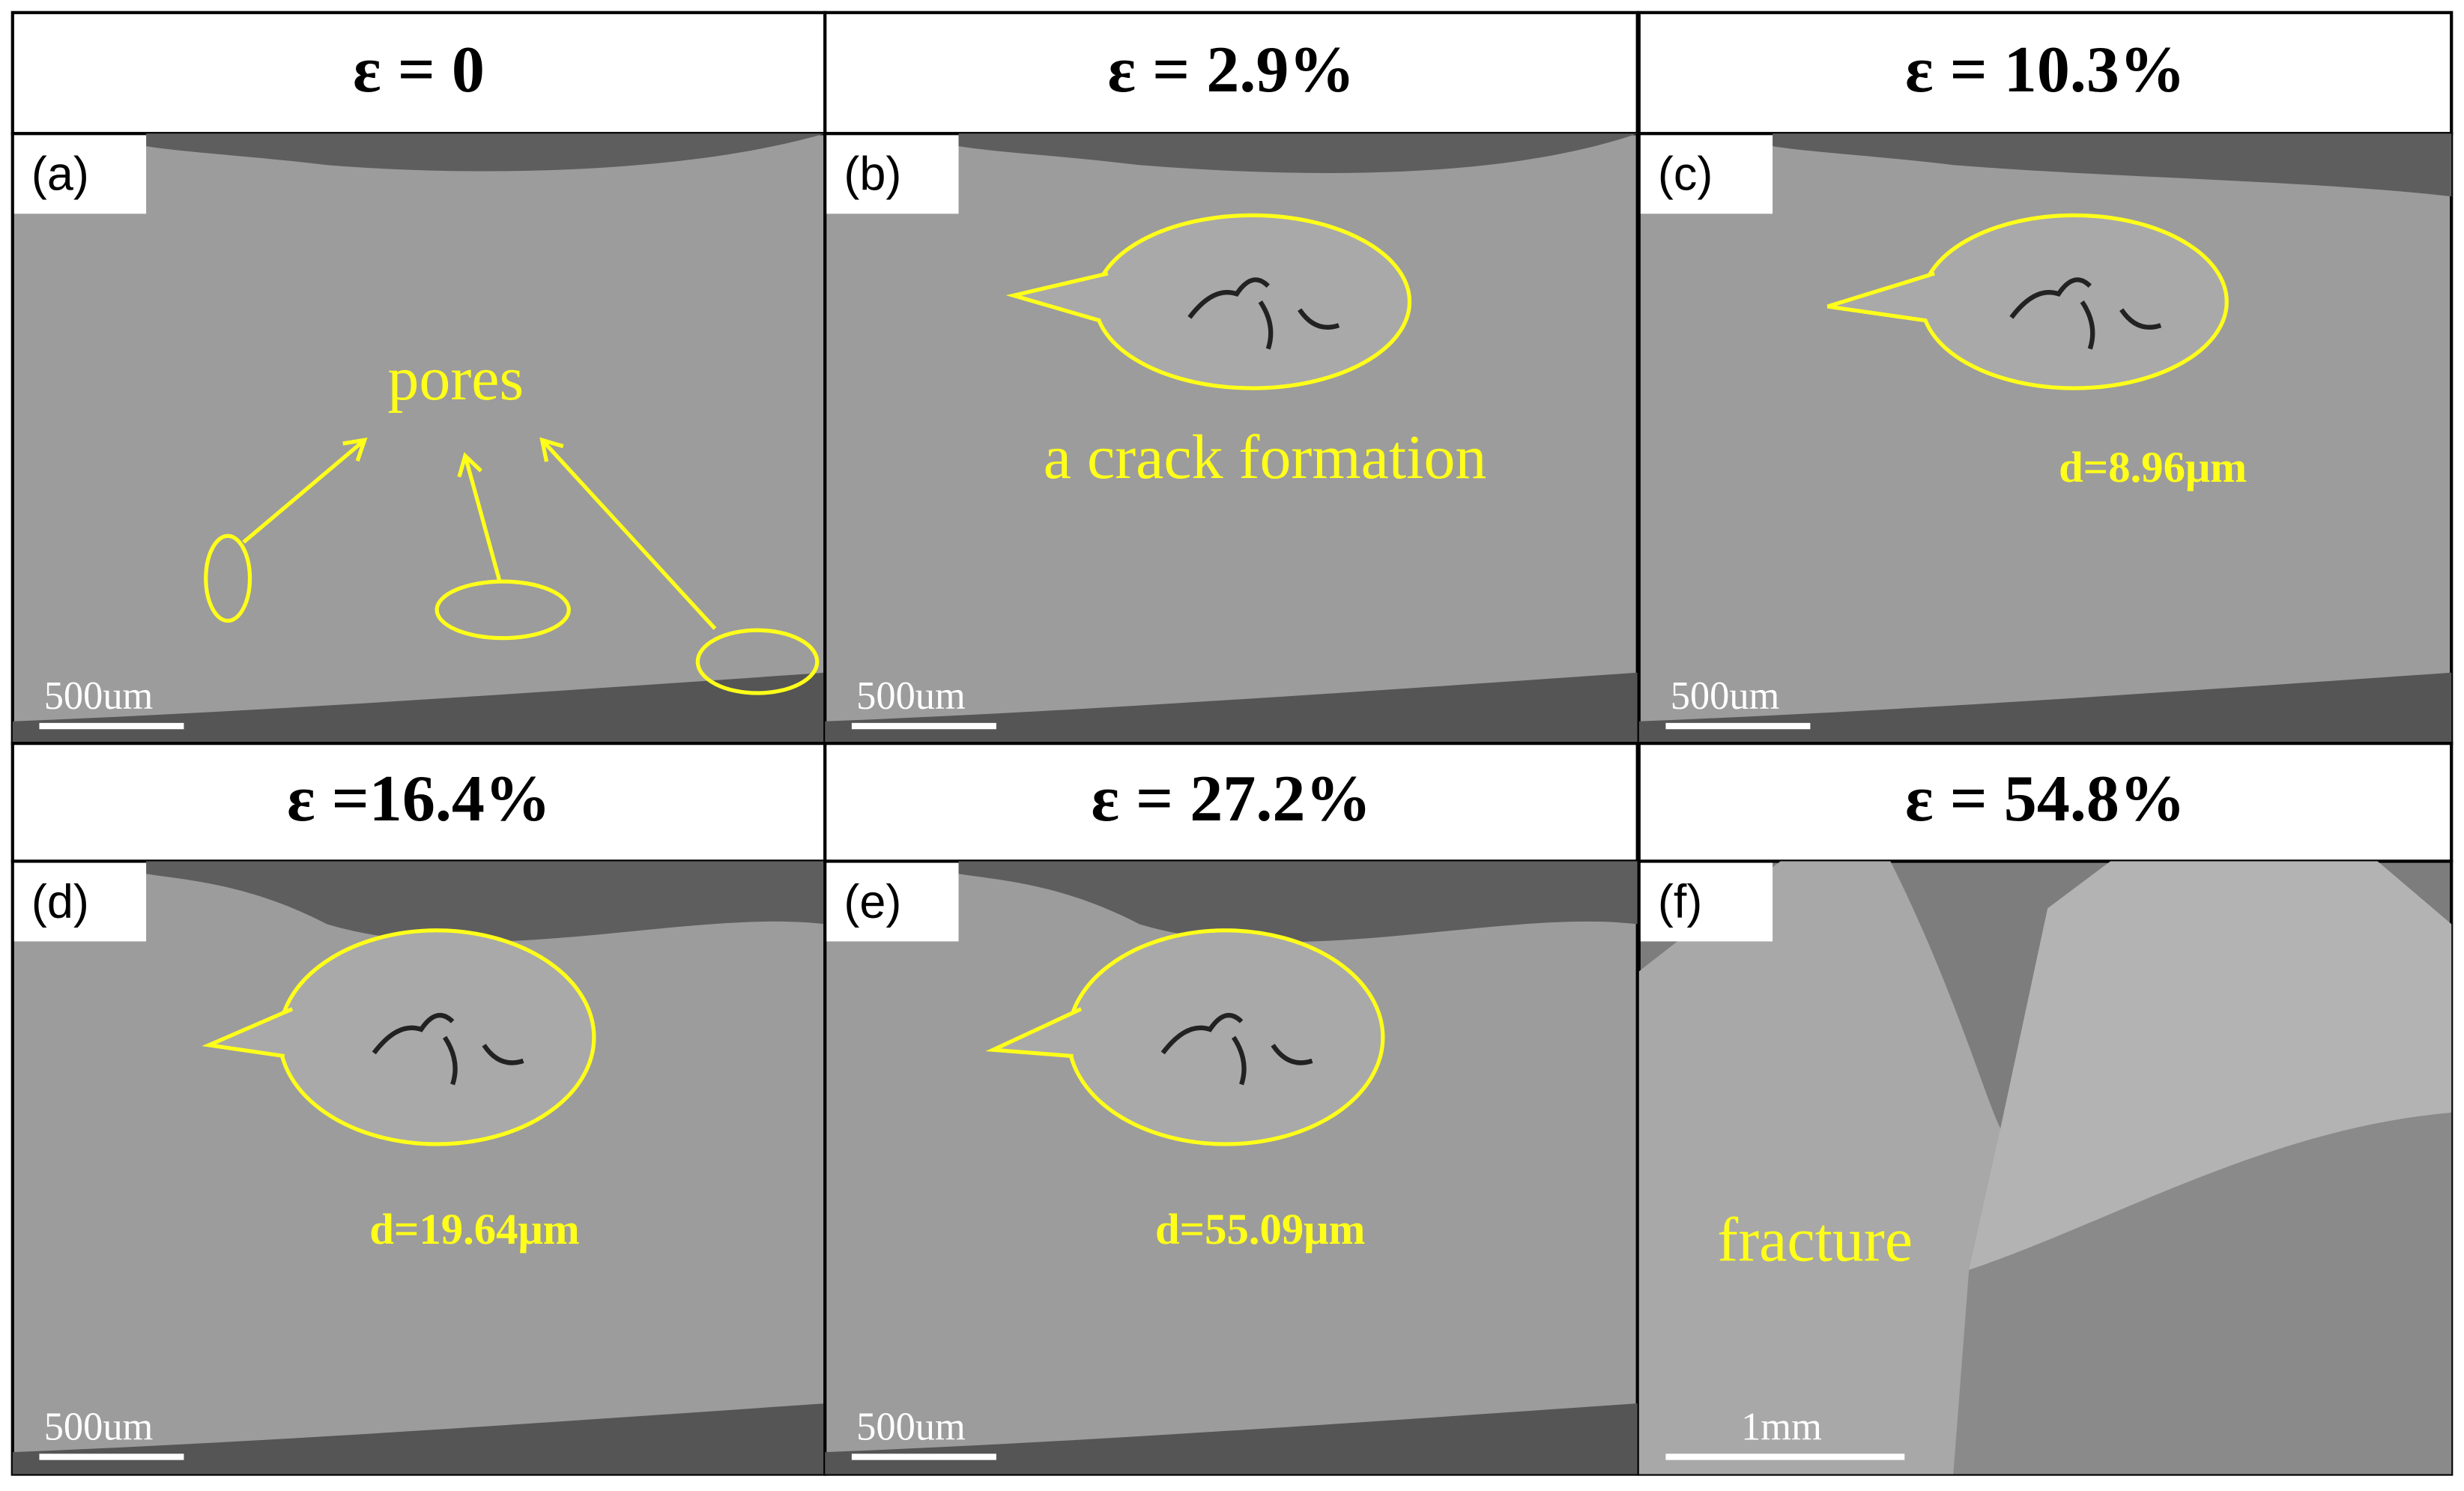 The width and height of the screenshot is (2464, 1491). What do you see at coordinates (872, 902) in the screenshot?
I see `panel-label: (e)` at bounding box center [872, 902].